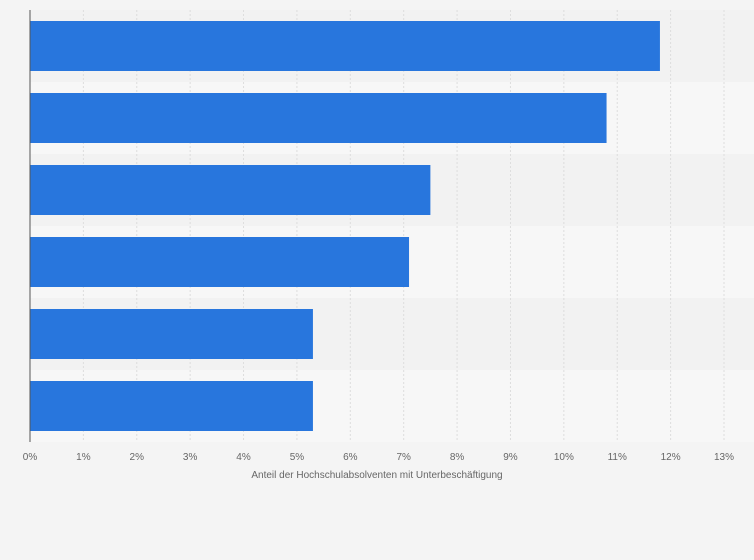  Describe the element at coordinates (350, 457) in the screenshot. I see `x-tick-label: 6%` at that location.